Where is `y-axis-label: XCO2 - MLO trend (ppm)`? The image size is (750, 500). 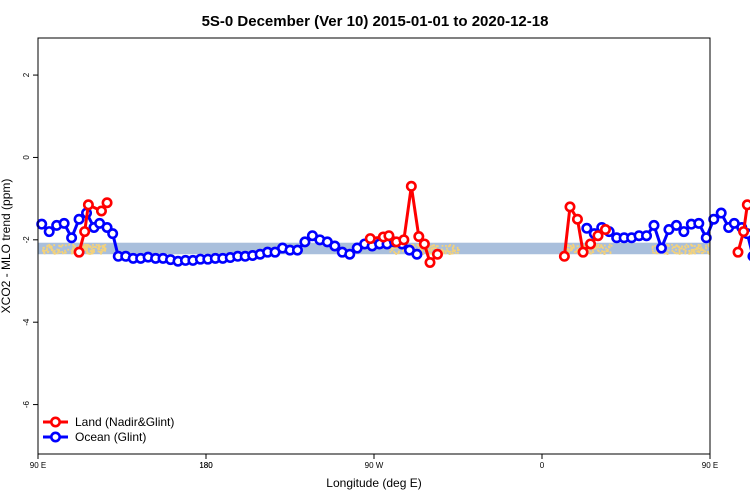 y-axis-label: XCO2 - MLO trend (ppm) is located at coordinates (6, 246).